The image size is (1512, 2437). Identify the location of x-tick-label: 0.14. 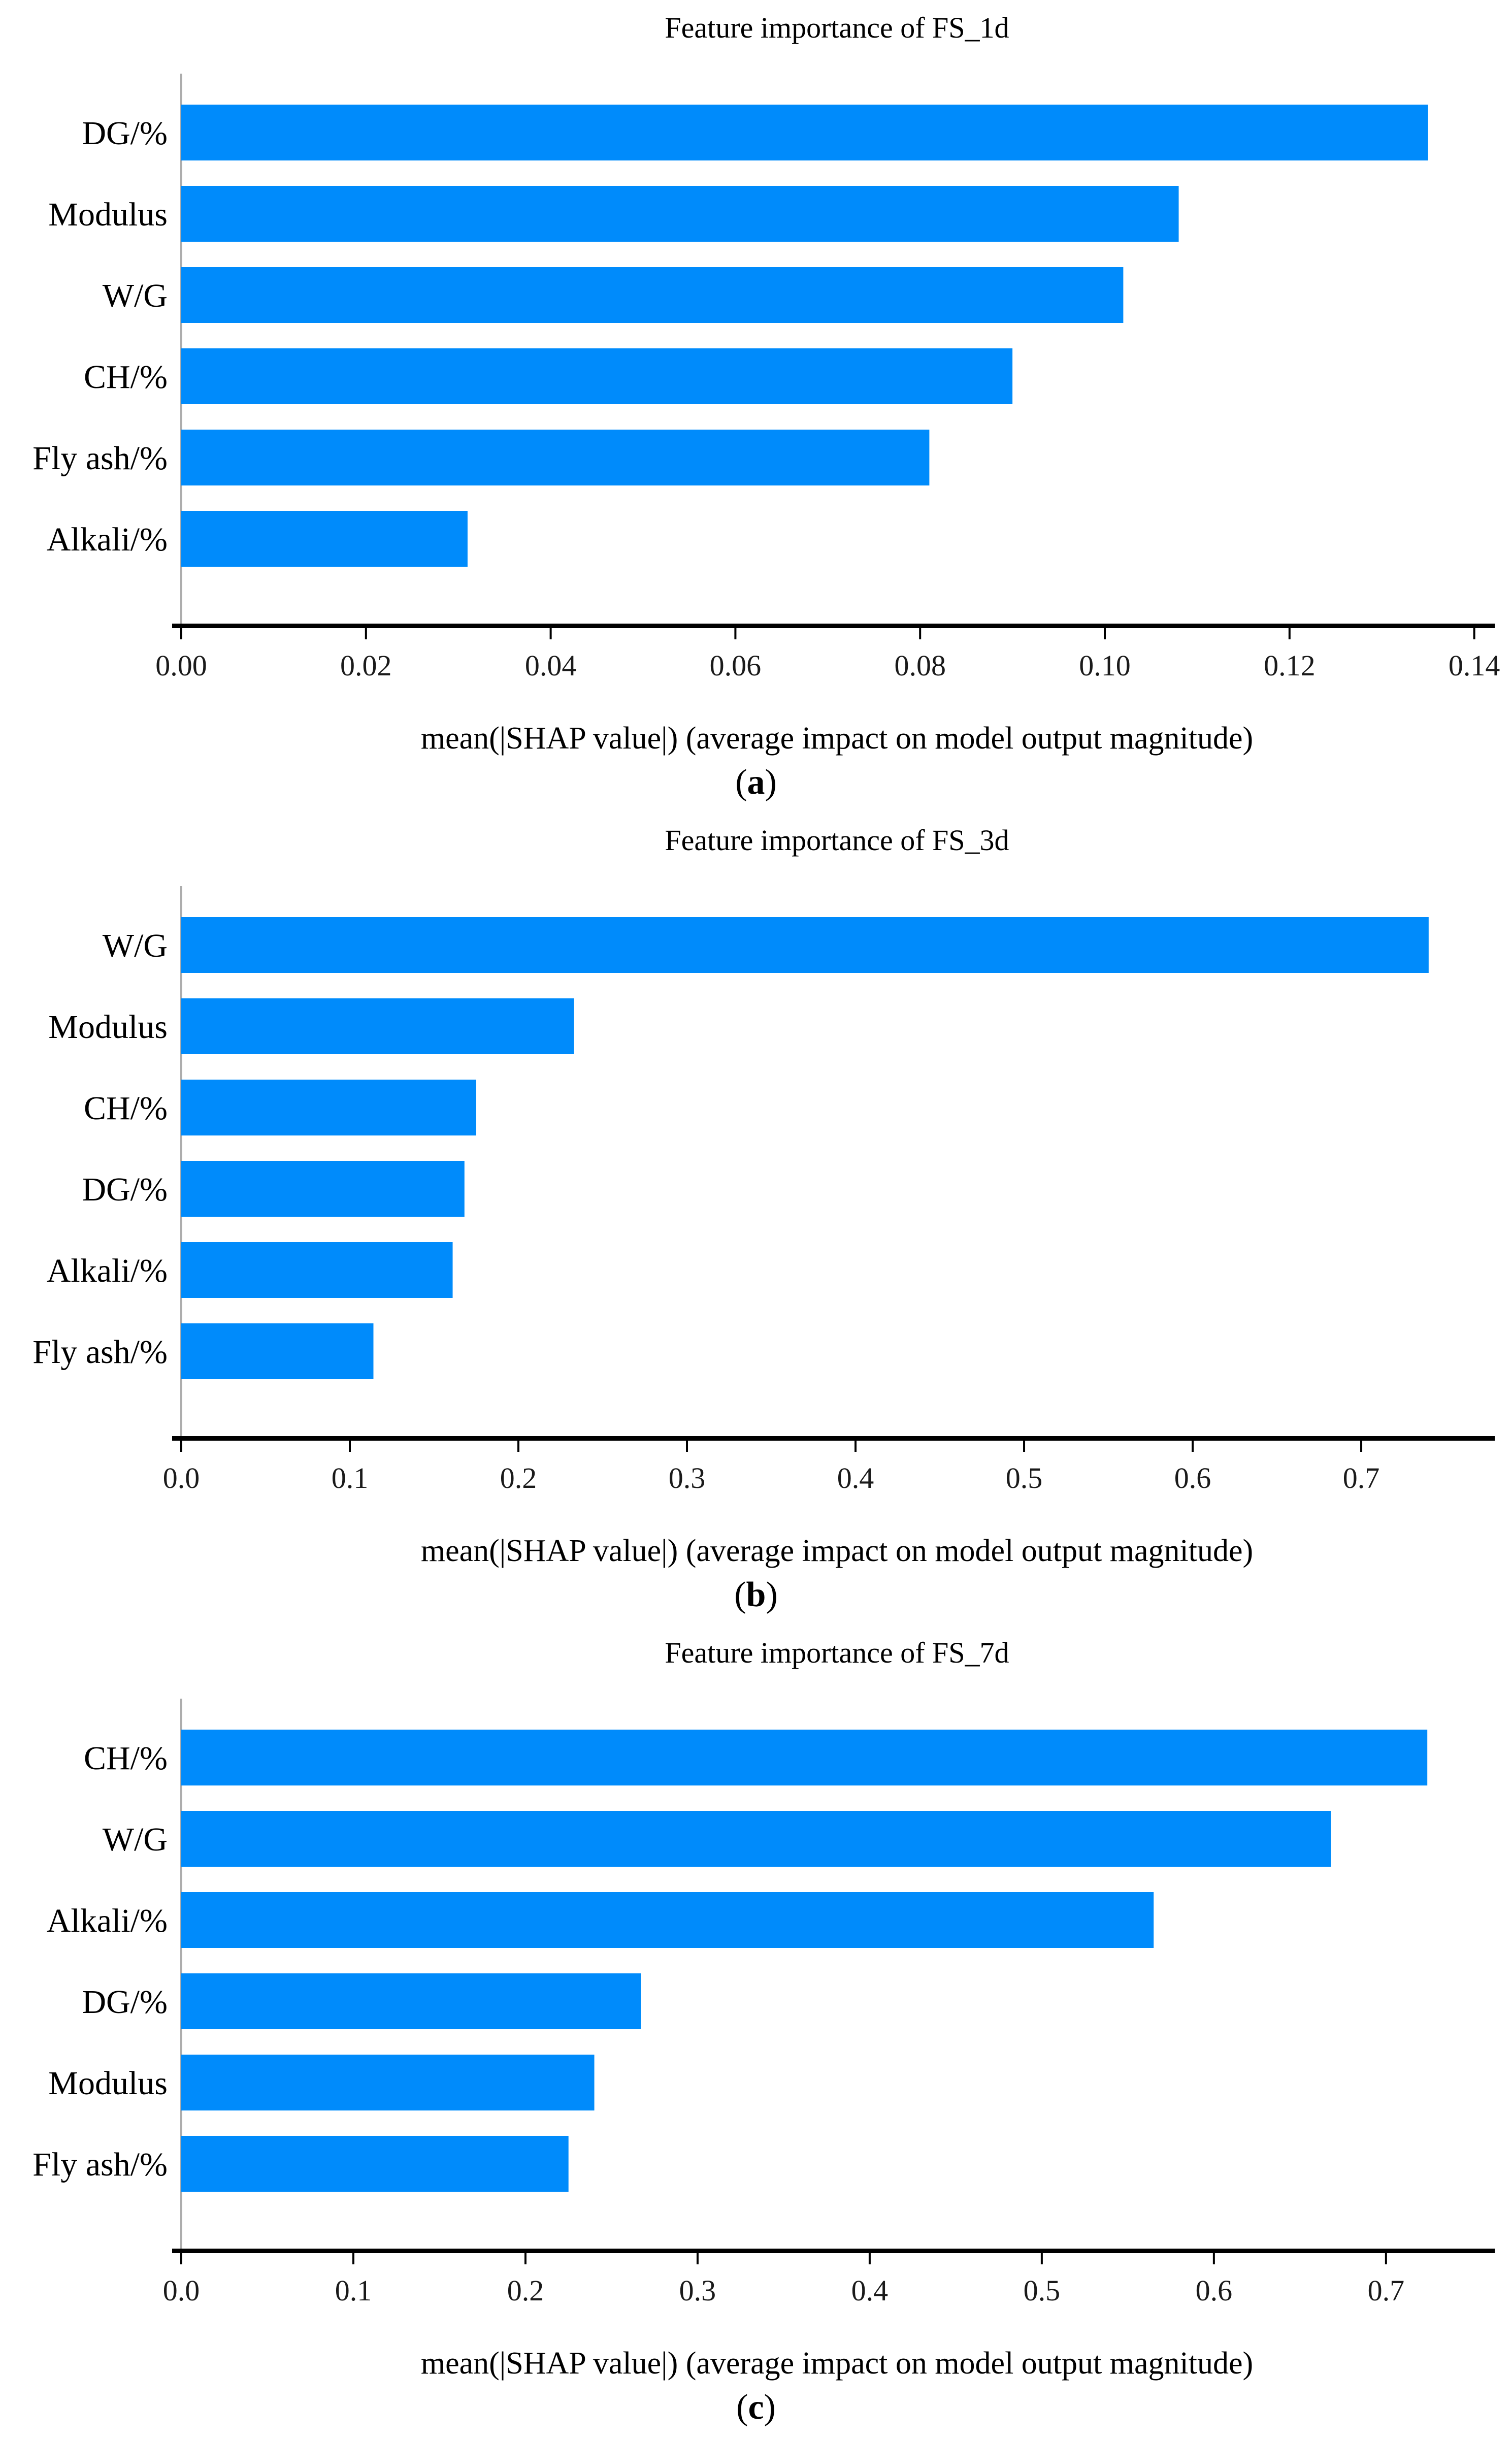
(1474, 665).